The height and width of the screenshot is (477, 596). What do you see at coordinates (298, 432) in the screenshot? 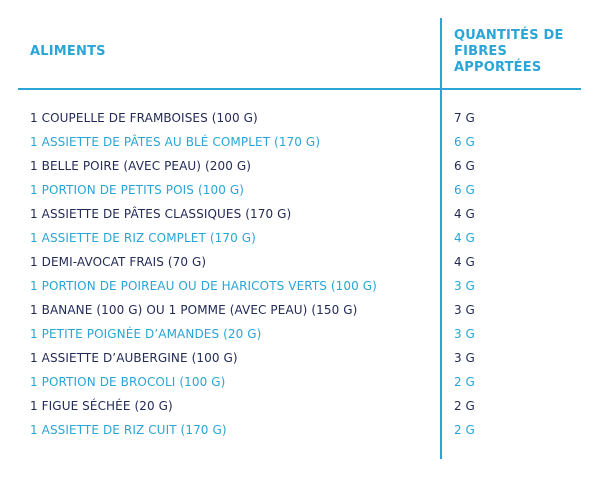
I see `table-row: 1 ASSIETTE DE RIZ CUIT (170 G) 2 G` at bounding box center [298, 432].